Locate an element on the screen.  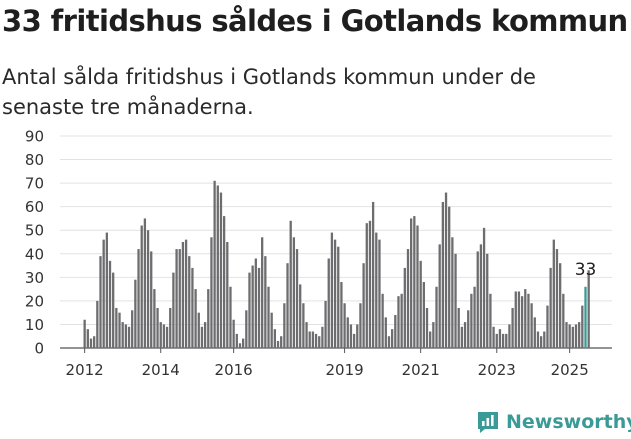
y-tick-label: 50 is located at coordinates (34, 231).